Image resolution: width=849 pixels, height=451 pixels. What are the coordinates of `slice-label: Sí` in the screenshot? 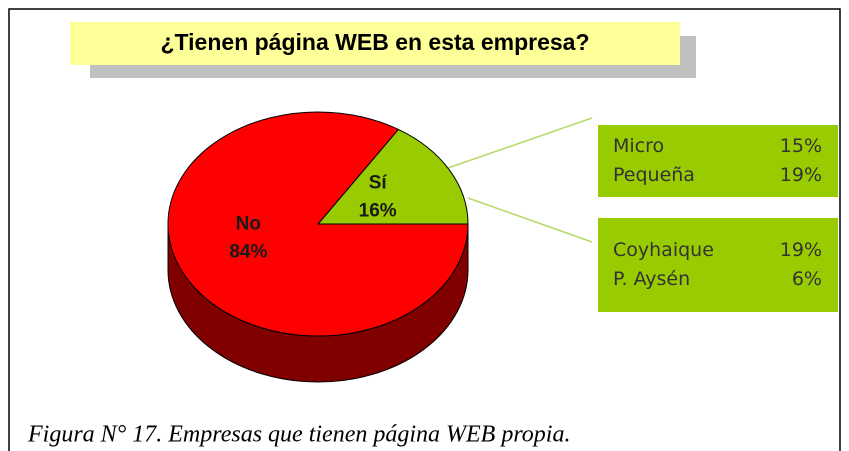 It's located at (378, 182).